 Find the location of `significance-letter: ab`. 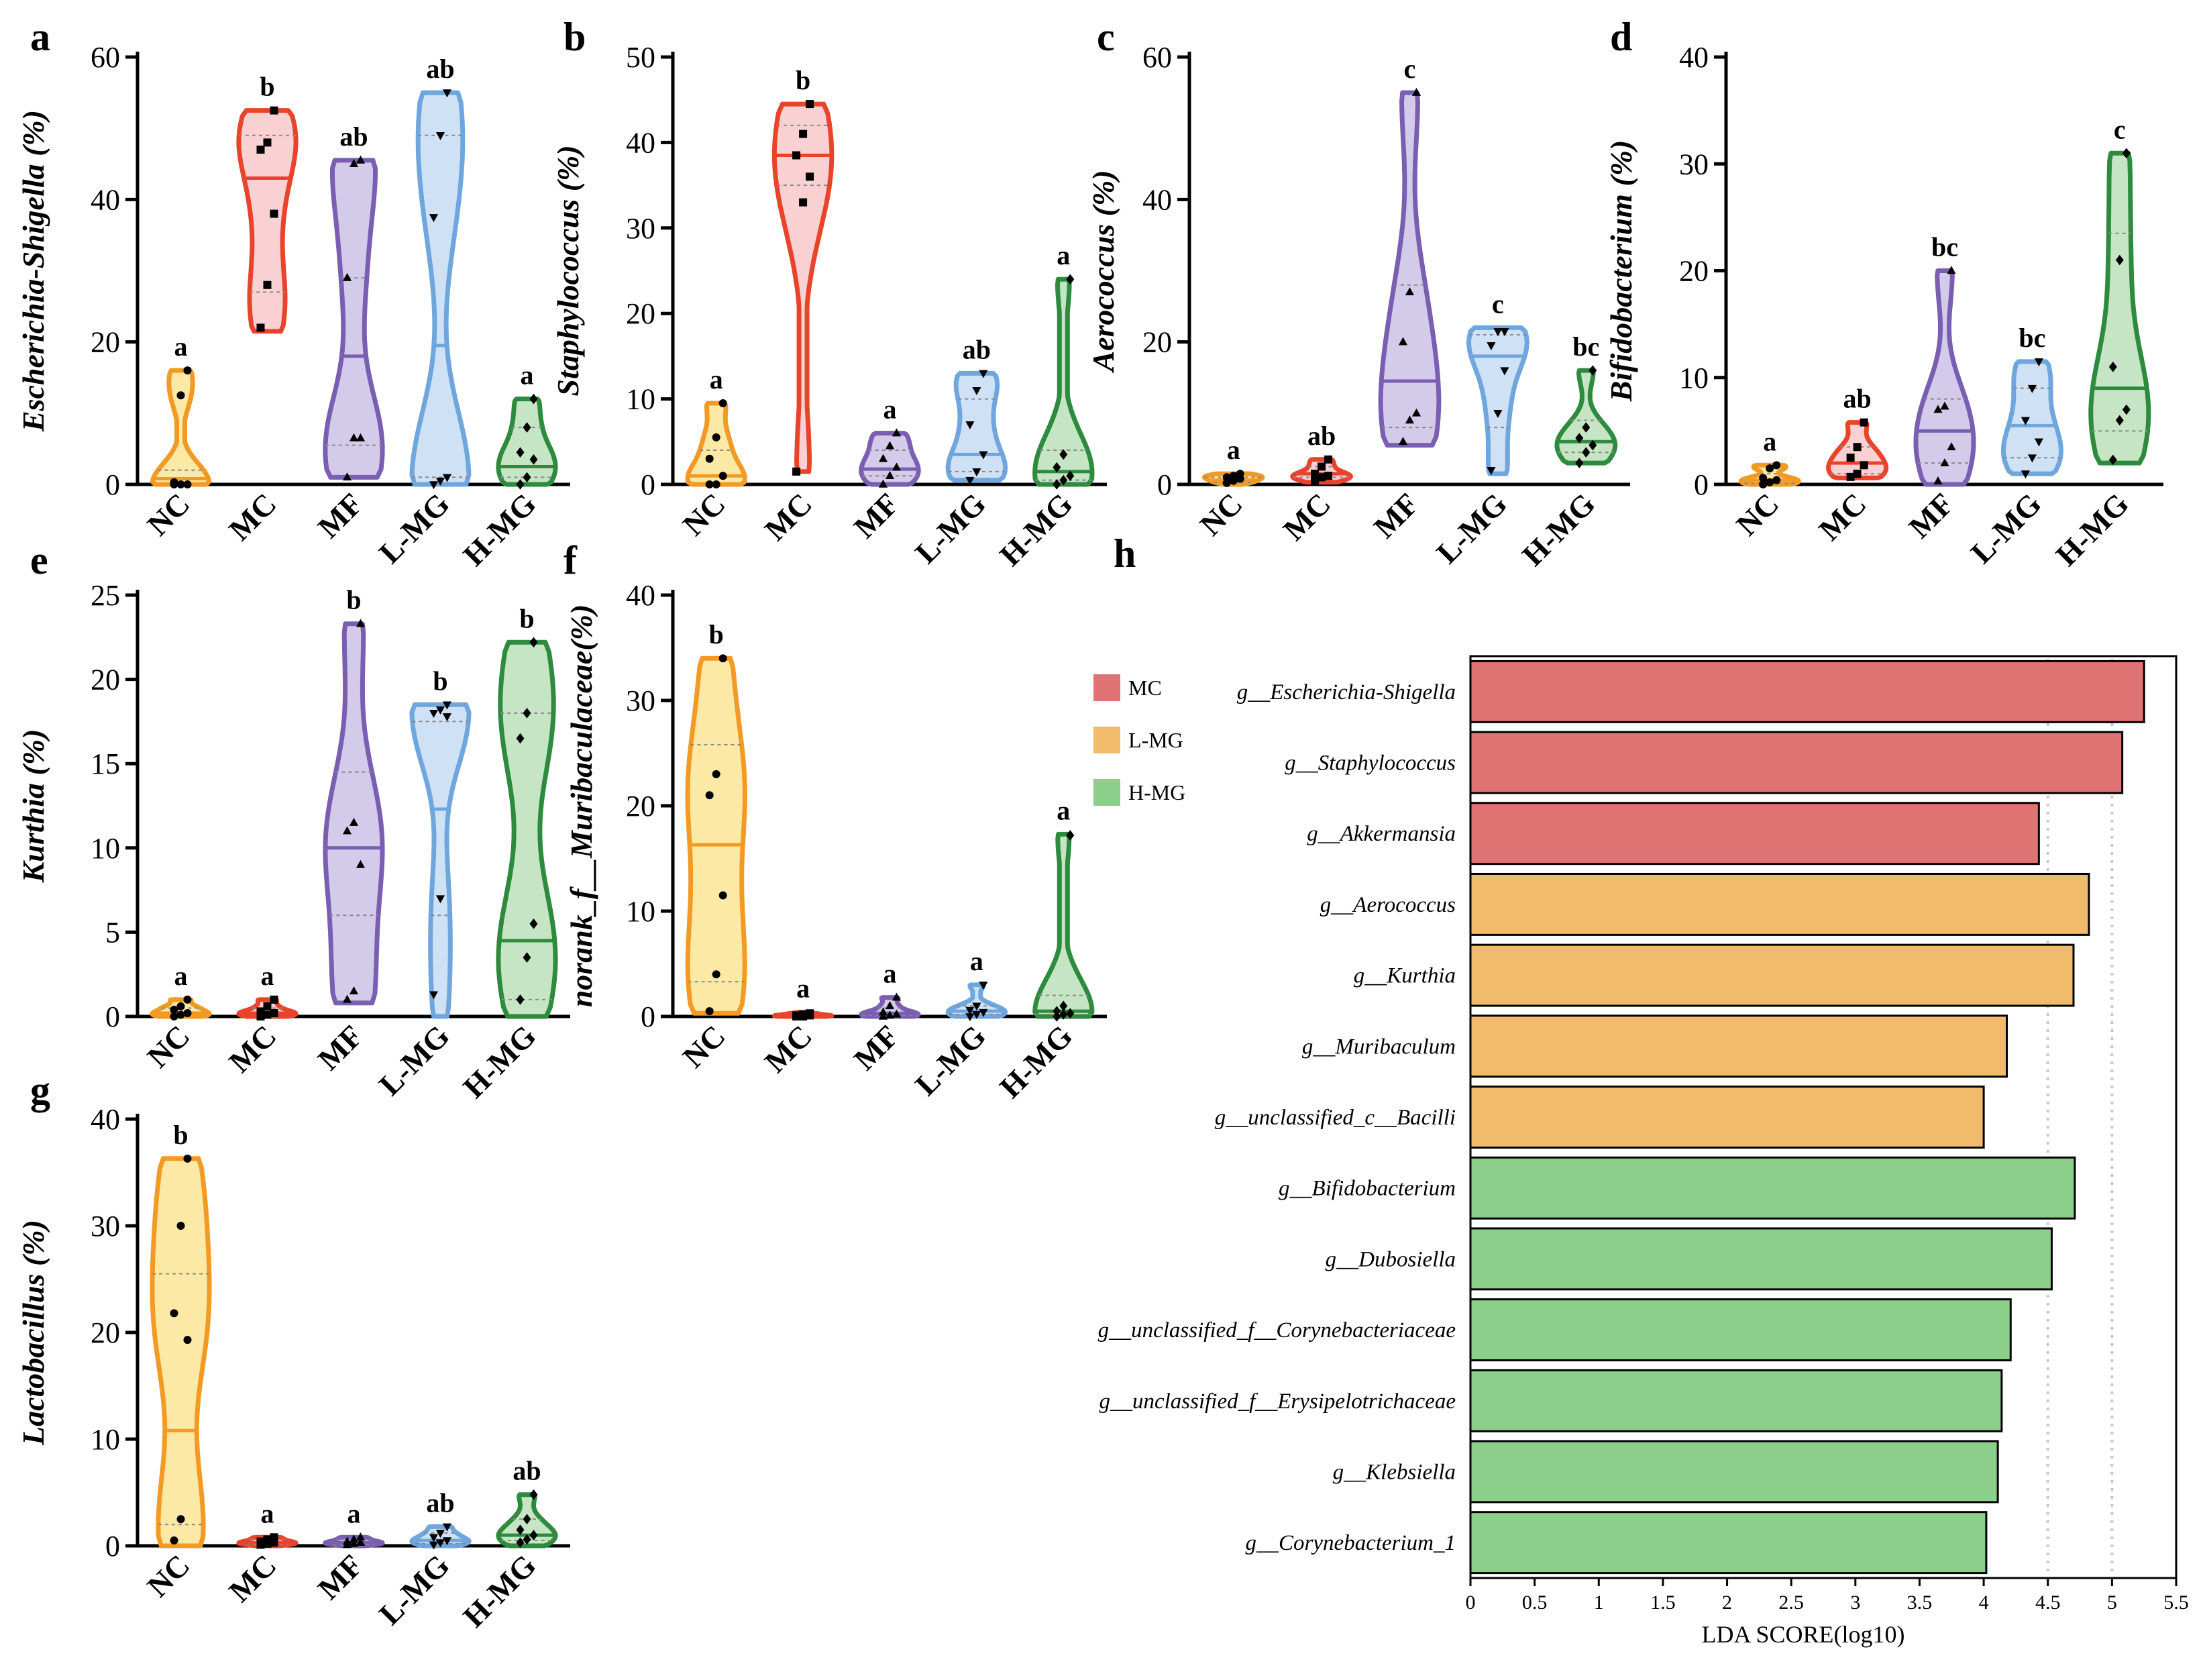

significance-letter: ab is located at coordinates (1857, 399).